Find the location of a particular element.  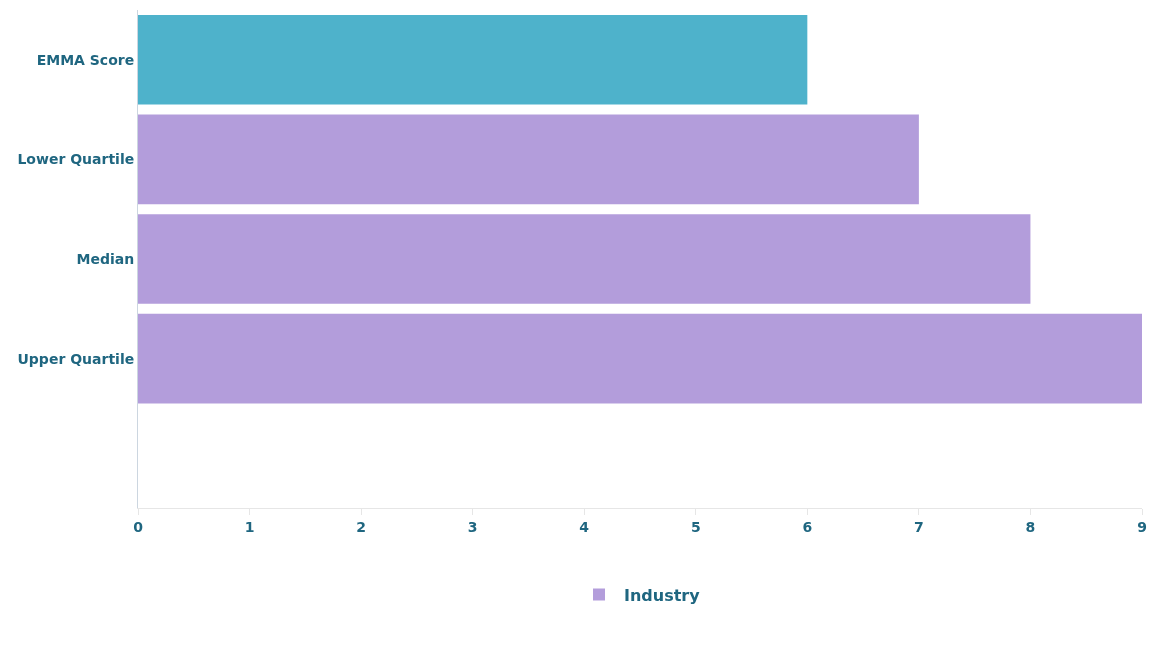

x-tick-label: 1 is located at coordinates (249, 526).